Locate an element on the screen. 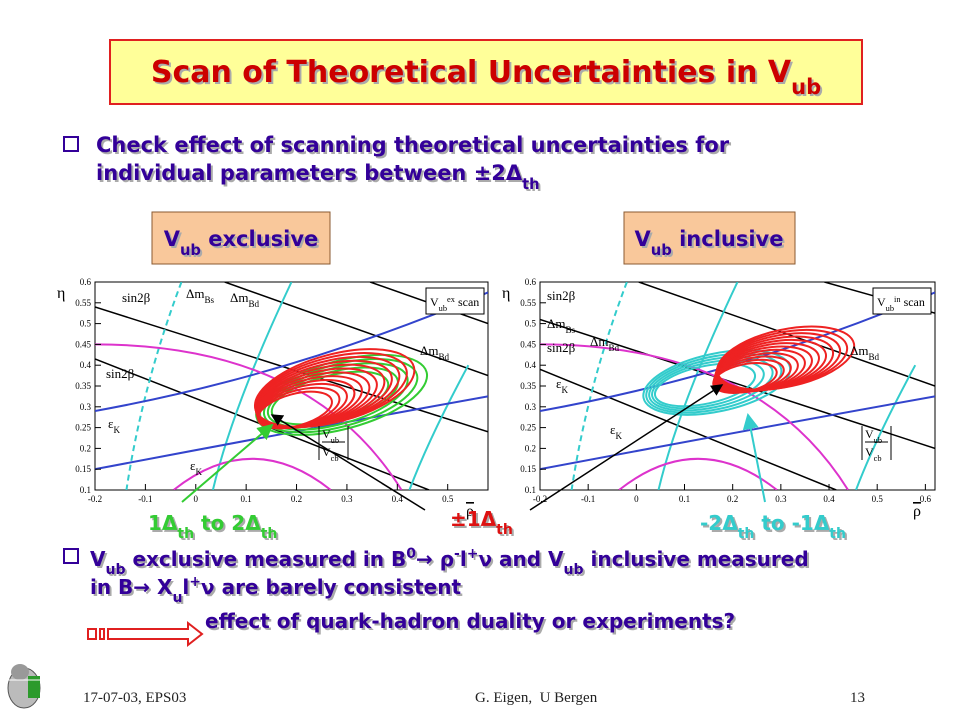 This screenshot has height=720, width=960. x-tick-label: 0.5 is located at coordinates (878, 499).